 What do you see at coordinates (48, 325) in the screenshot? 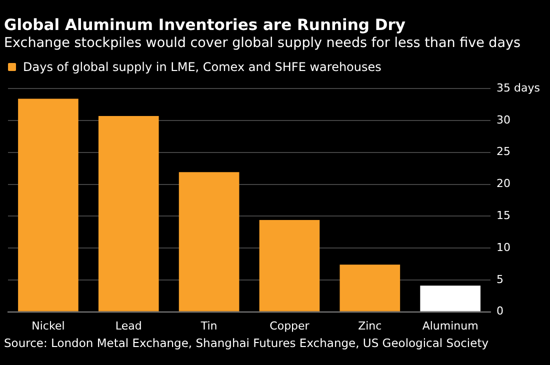
I see `x-tick-label: Nickel` at bounding box center [48, 325].